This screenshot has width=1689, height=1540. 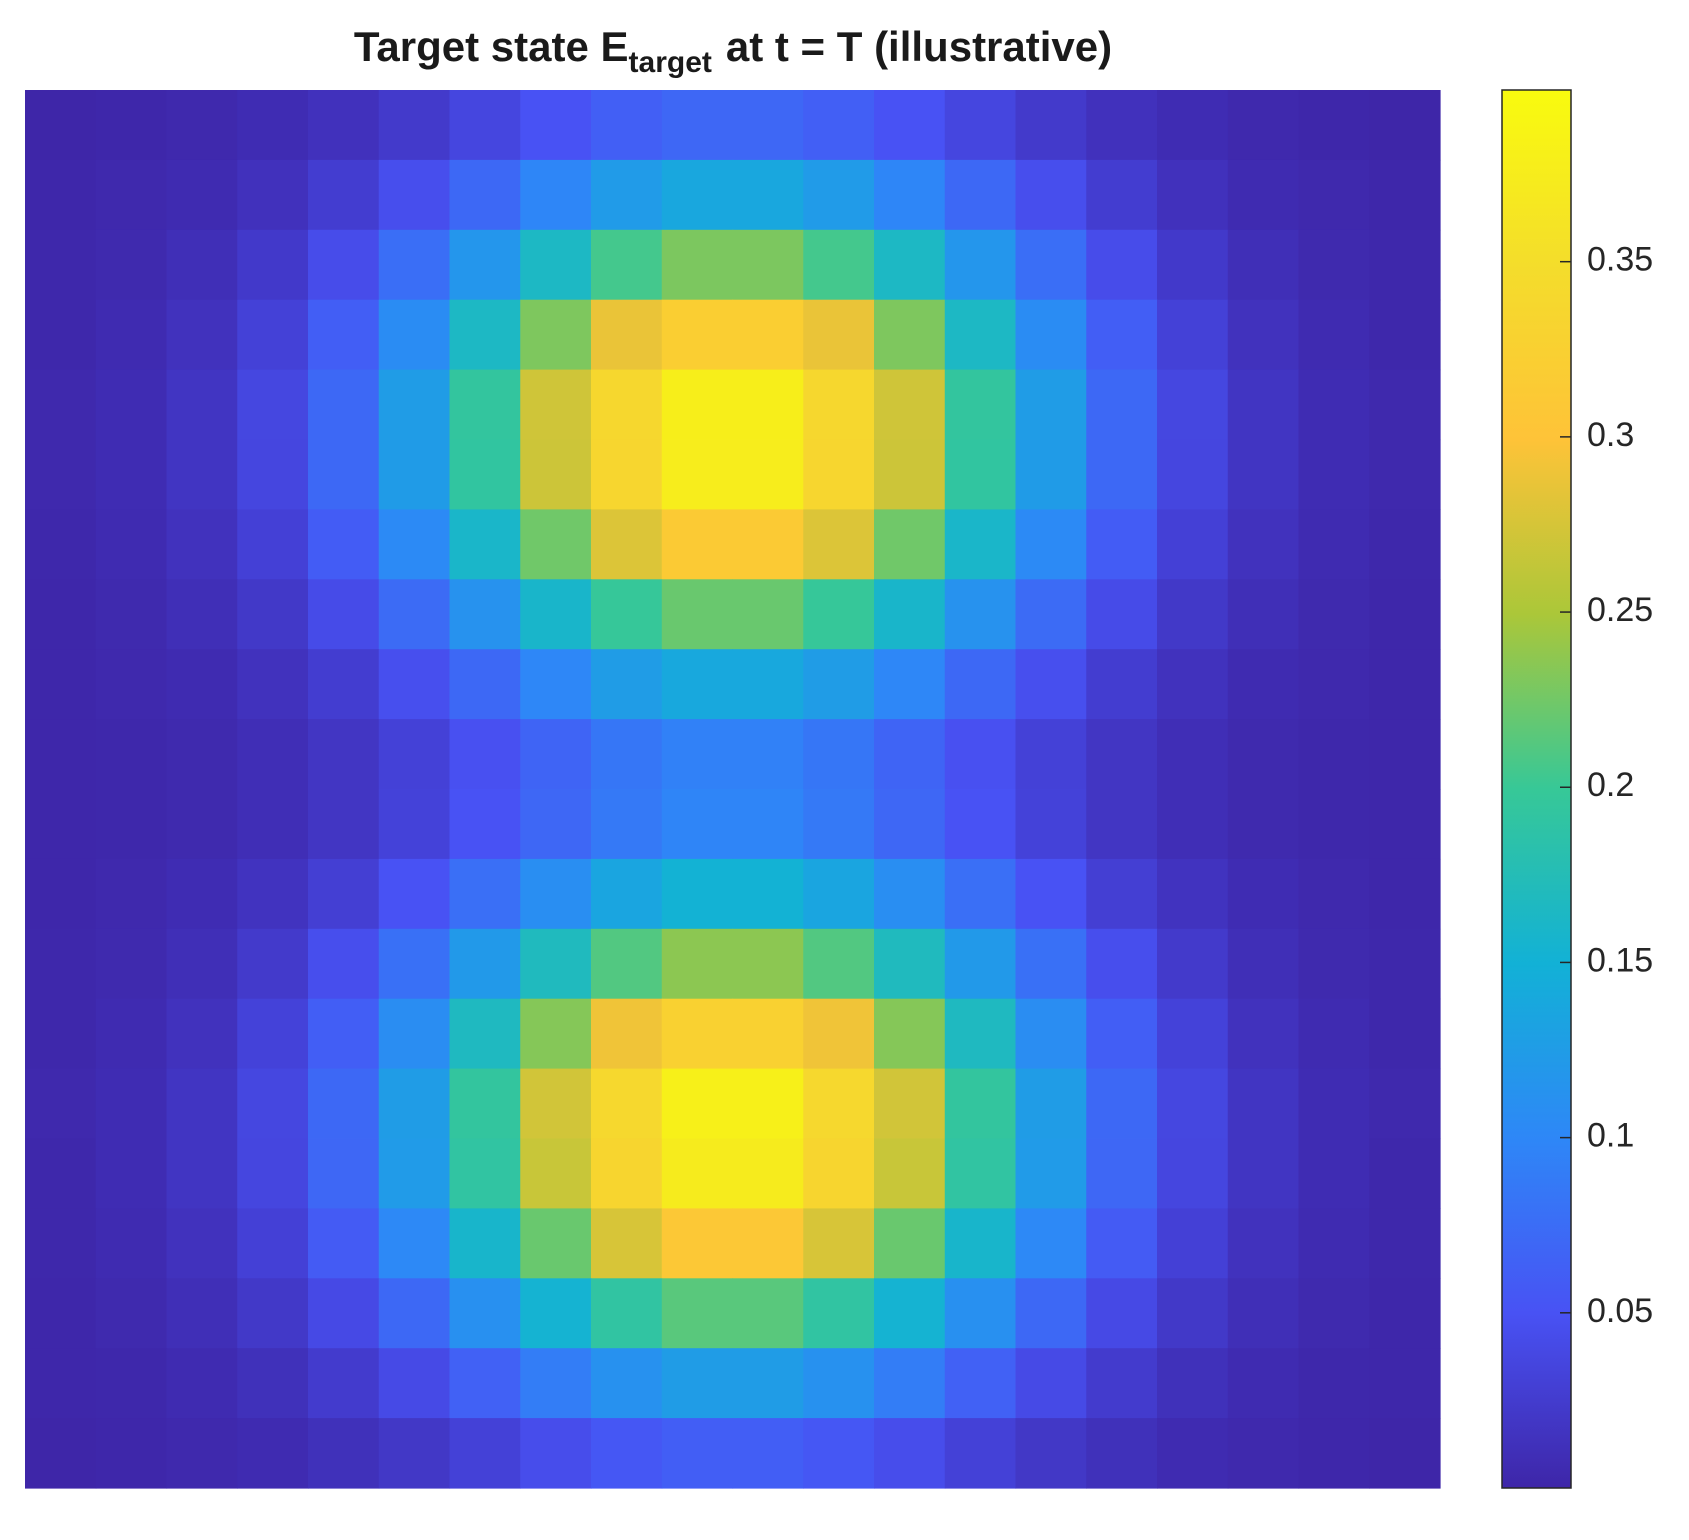 I want to click on title-rest: at t = T (illustrative), so click(x=919, y=46).